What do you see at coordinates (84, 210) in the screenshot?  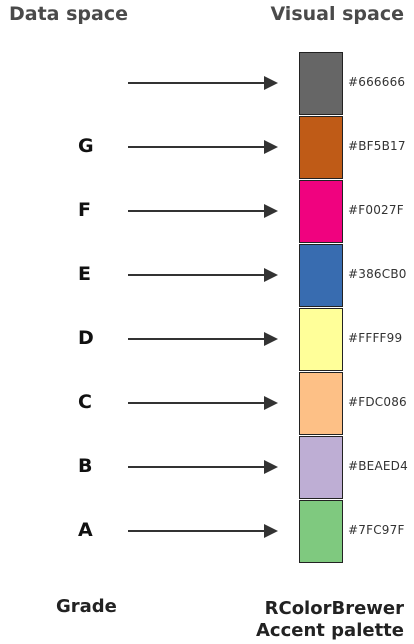 I see `grade-label-f: F` at bounding box center [84, 210].